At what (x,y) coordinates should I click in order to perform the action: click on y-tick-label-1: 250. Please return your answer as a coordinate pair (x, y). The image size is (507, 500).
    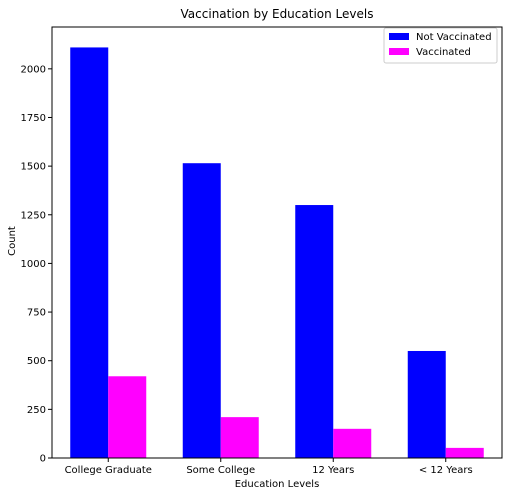
    Looking at the image, I should click on (36, 410).